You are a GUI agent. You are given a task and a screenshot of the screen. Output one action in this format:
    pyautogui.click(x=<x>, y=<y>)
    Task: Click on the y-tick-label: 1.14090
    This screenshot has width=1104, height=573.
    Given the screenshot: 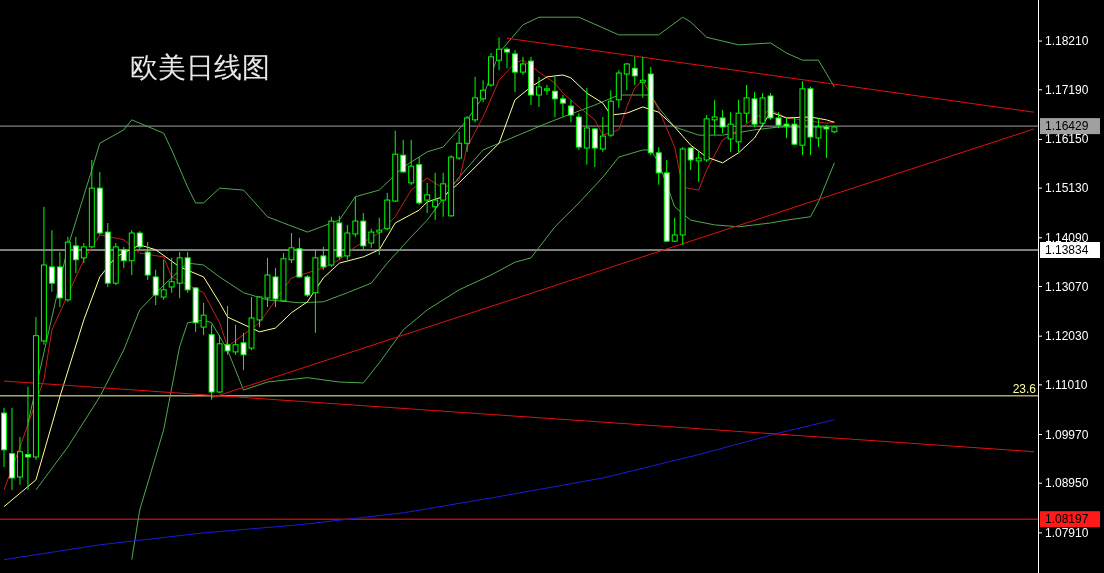 What is the action you would take?
    pyautogui.click(x=1067, y=237)
    